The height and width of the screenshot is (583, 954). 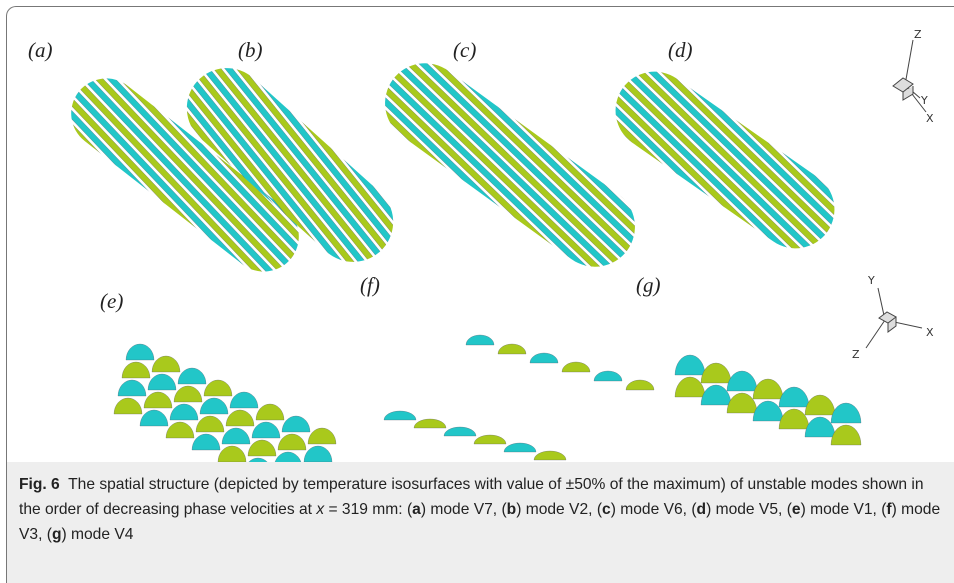 What do you see at coordinates (320, 509) in the screenshot?
I see `caption-variable: x` at bounding box center [320, 509].